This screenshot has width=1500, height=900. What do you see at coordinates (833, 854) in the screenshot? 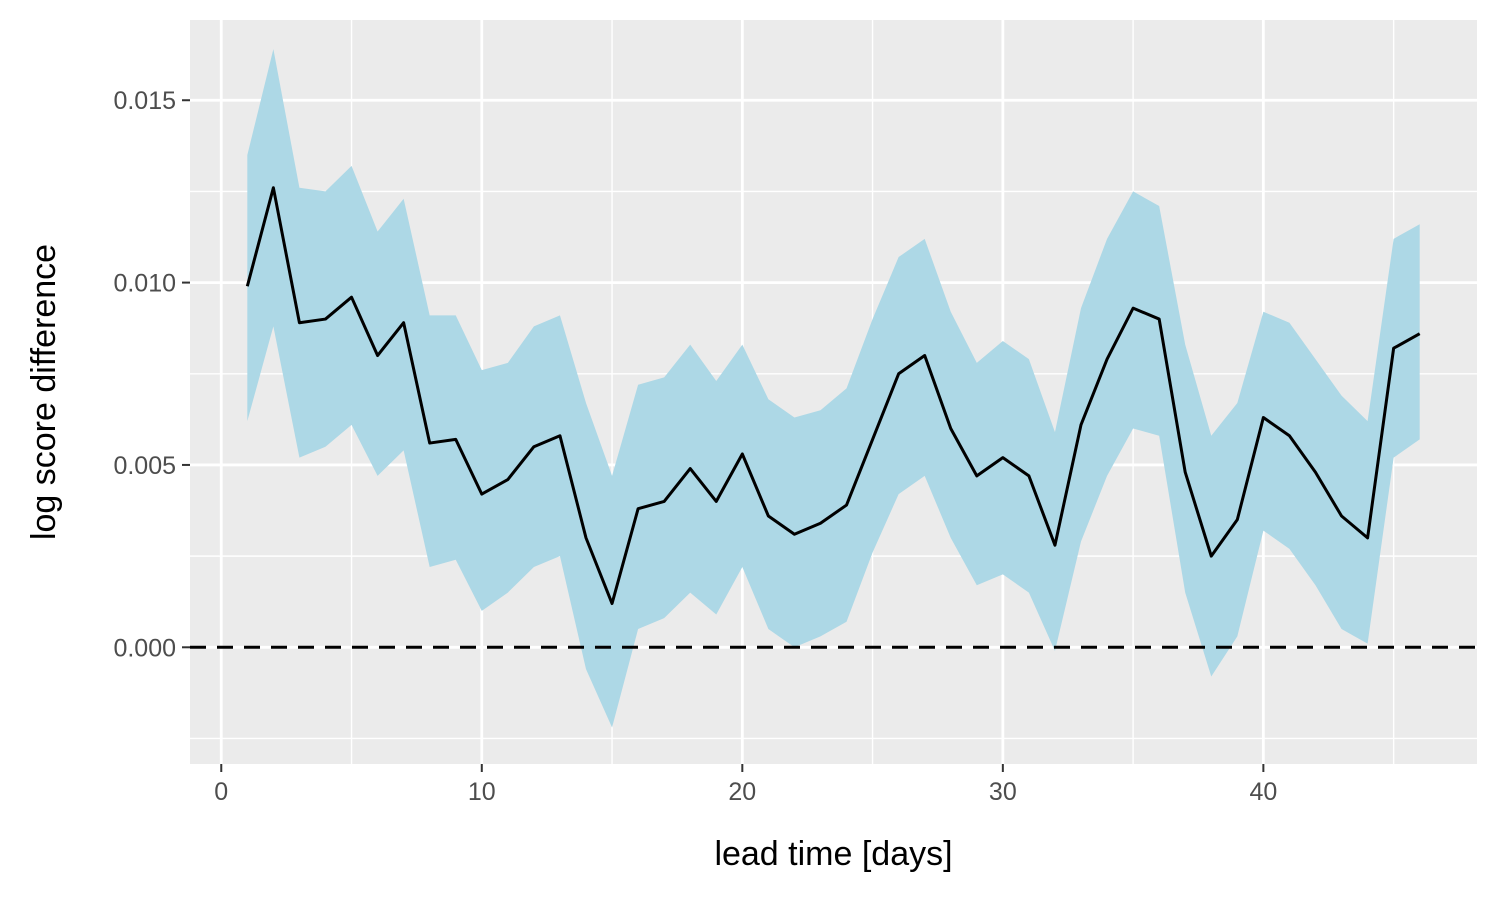
I see `x-axis-title: lead time [days]` at bounding box center [833, 854].